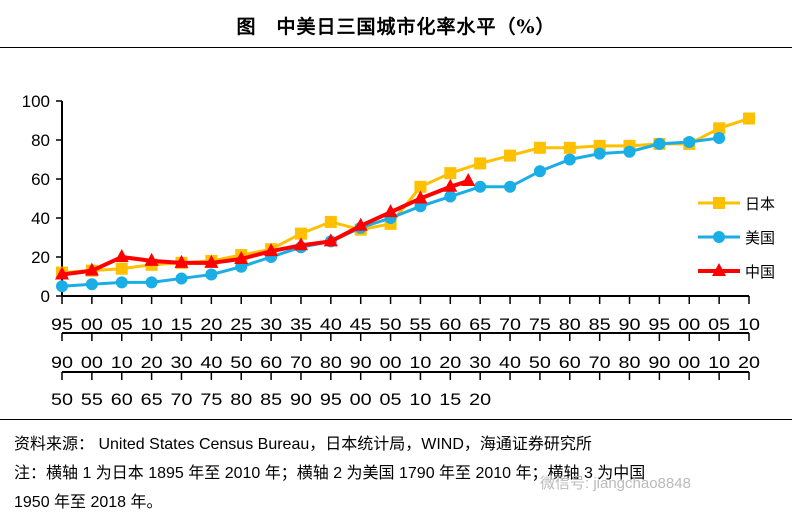 Image resolution: width=792 pixels, height=517 pixels. What do you see at coordinates (331, 324) in the screenshot?
I see `x-tick-label-axis1: 40` at bounding box center [331, 324].